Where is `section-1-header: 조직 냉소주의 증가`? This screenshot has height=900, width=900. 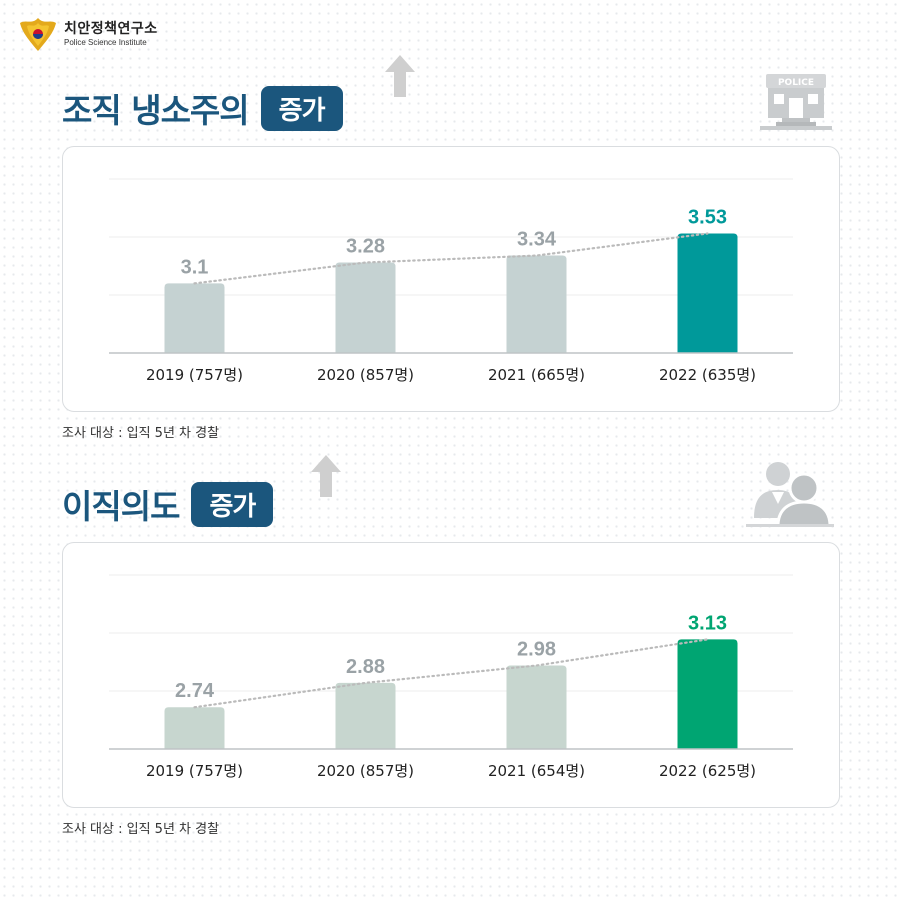
section-1-header: 조직 냉소주의 증가 is located at coordinates (202, 108).